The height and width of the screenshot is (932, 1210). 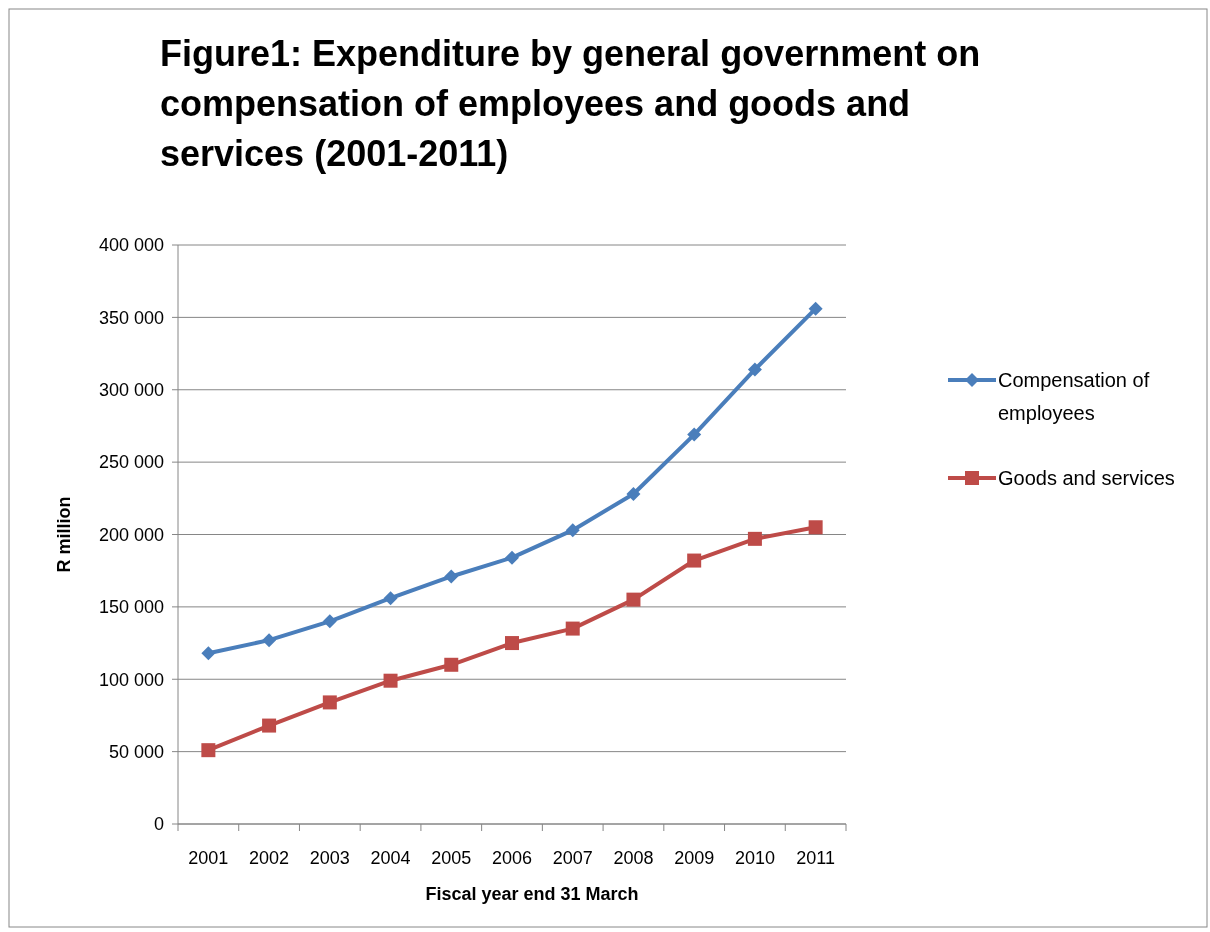 I want to click on x-tick-label: 2001, so click(x=208, y=858).